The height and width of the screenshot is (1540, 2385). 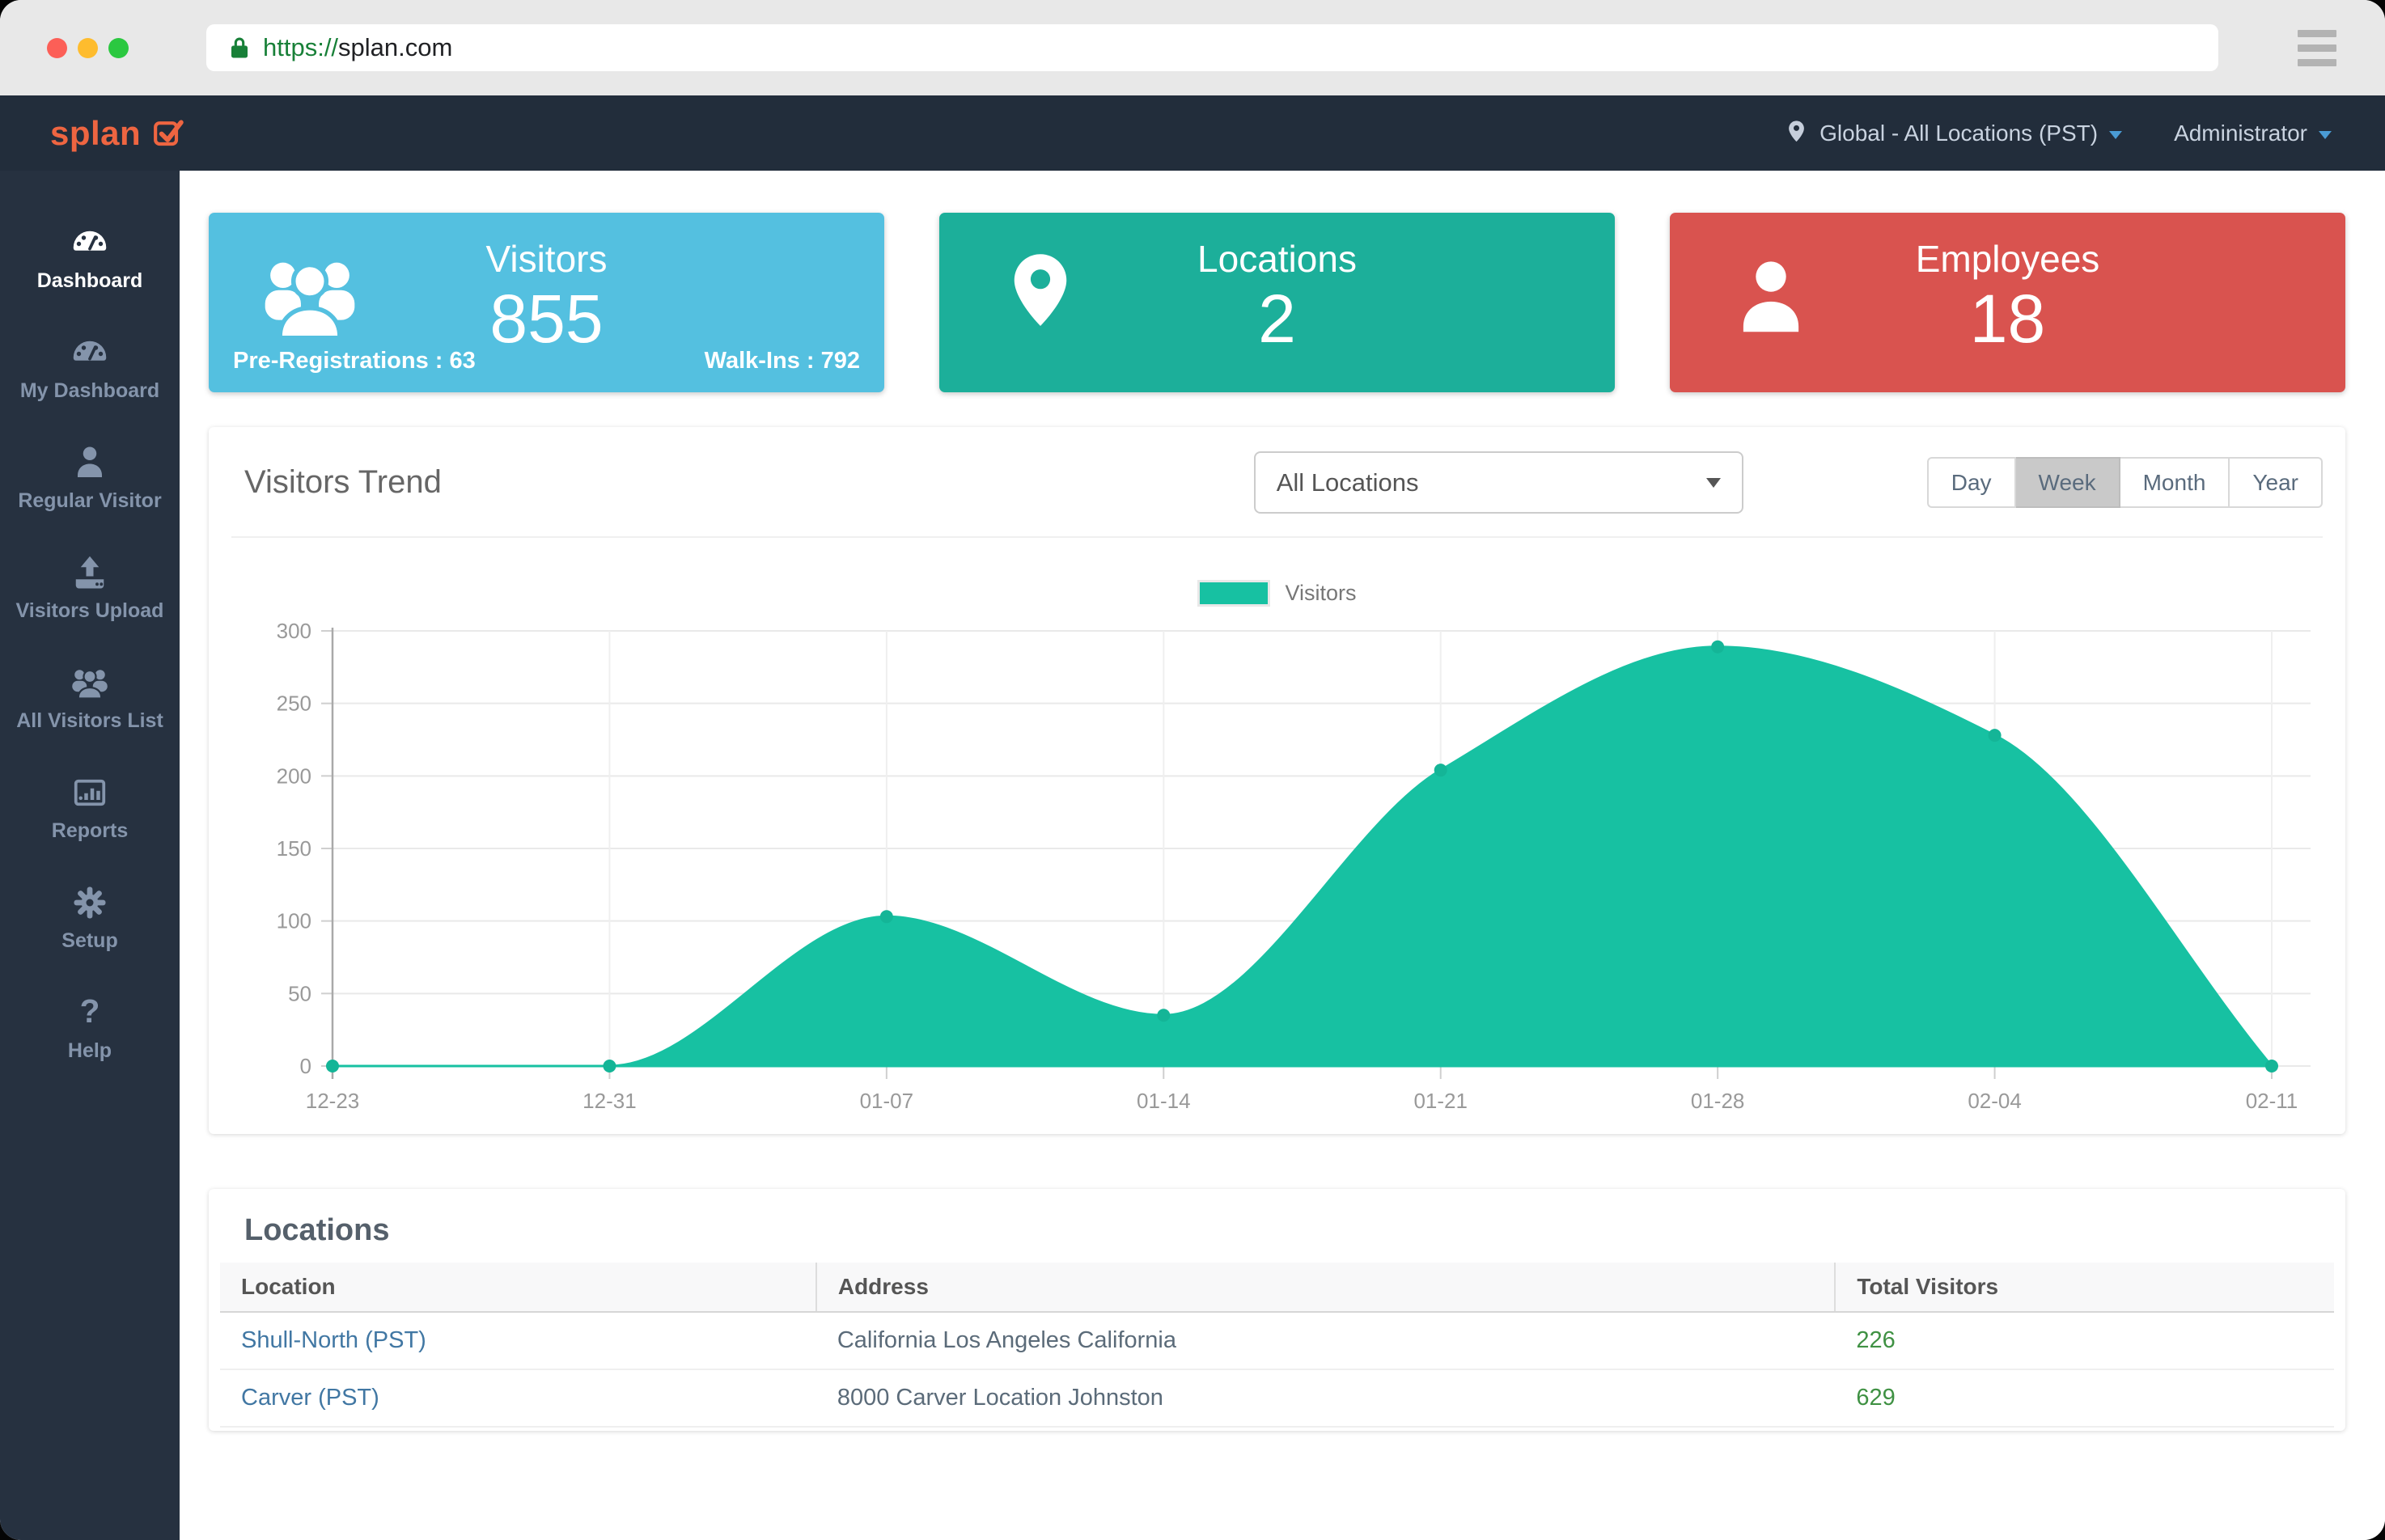 What do you see at coordinates (90, 808) in the screenshot?
I see `sidebar-item-reports: Reports` at bounding box center [90, 808].